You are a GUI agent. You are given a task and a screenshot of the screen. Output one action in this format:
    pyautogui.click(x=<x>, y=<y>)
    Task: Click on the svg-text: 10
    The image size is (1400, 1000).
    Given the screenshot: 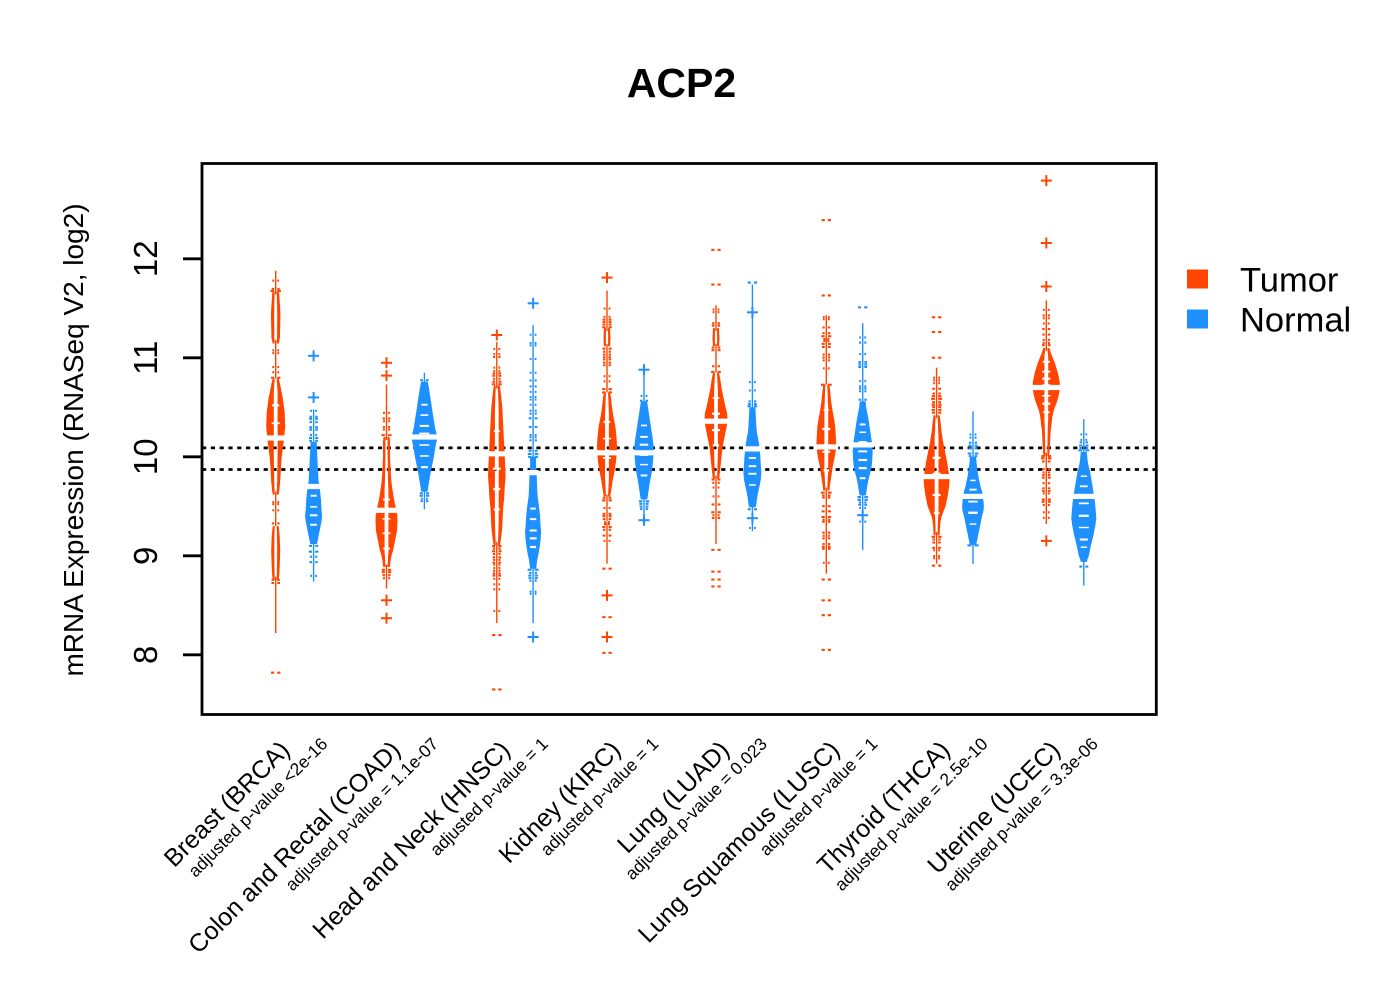 What is the action you would take?
    pyautogui.click(x=145, y=456)
    